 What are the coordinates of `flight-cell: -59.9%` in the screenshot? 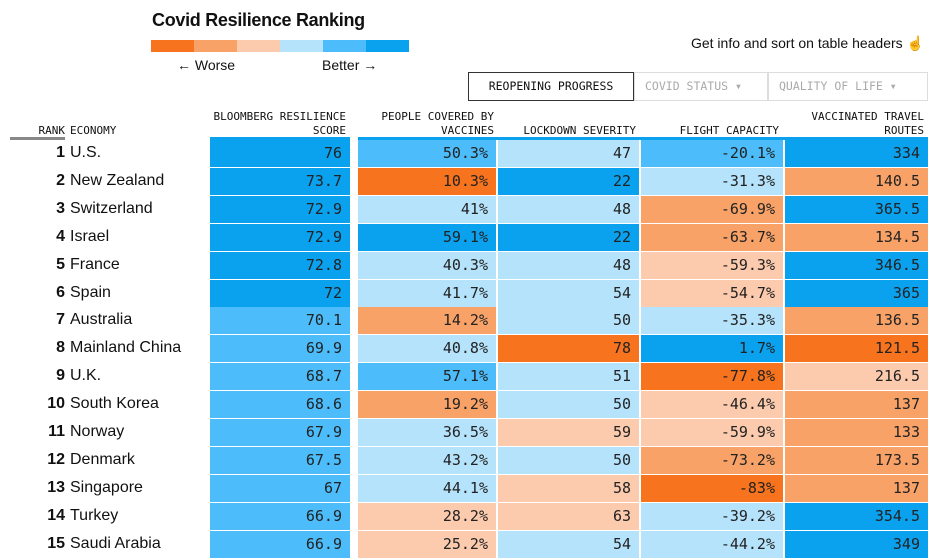 It's located at (712, 432).